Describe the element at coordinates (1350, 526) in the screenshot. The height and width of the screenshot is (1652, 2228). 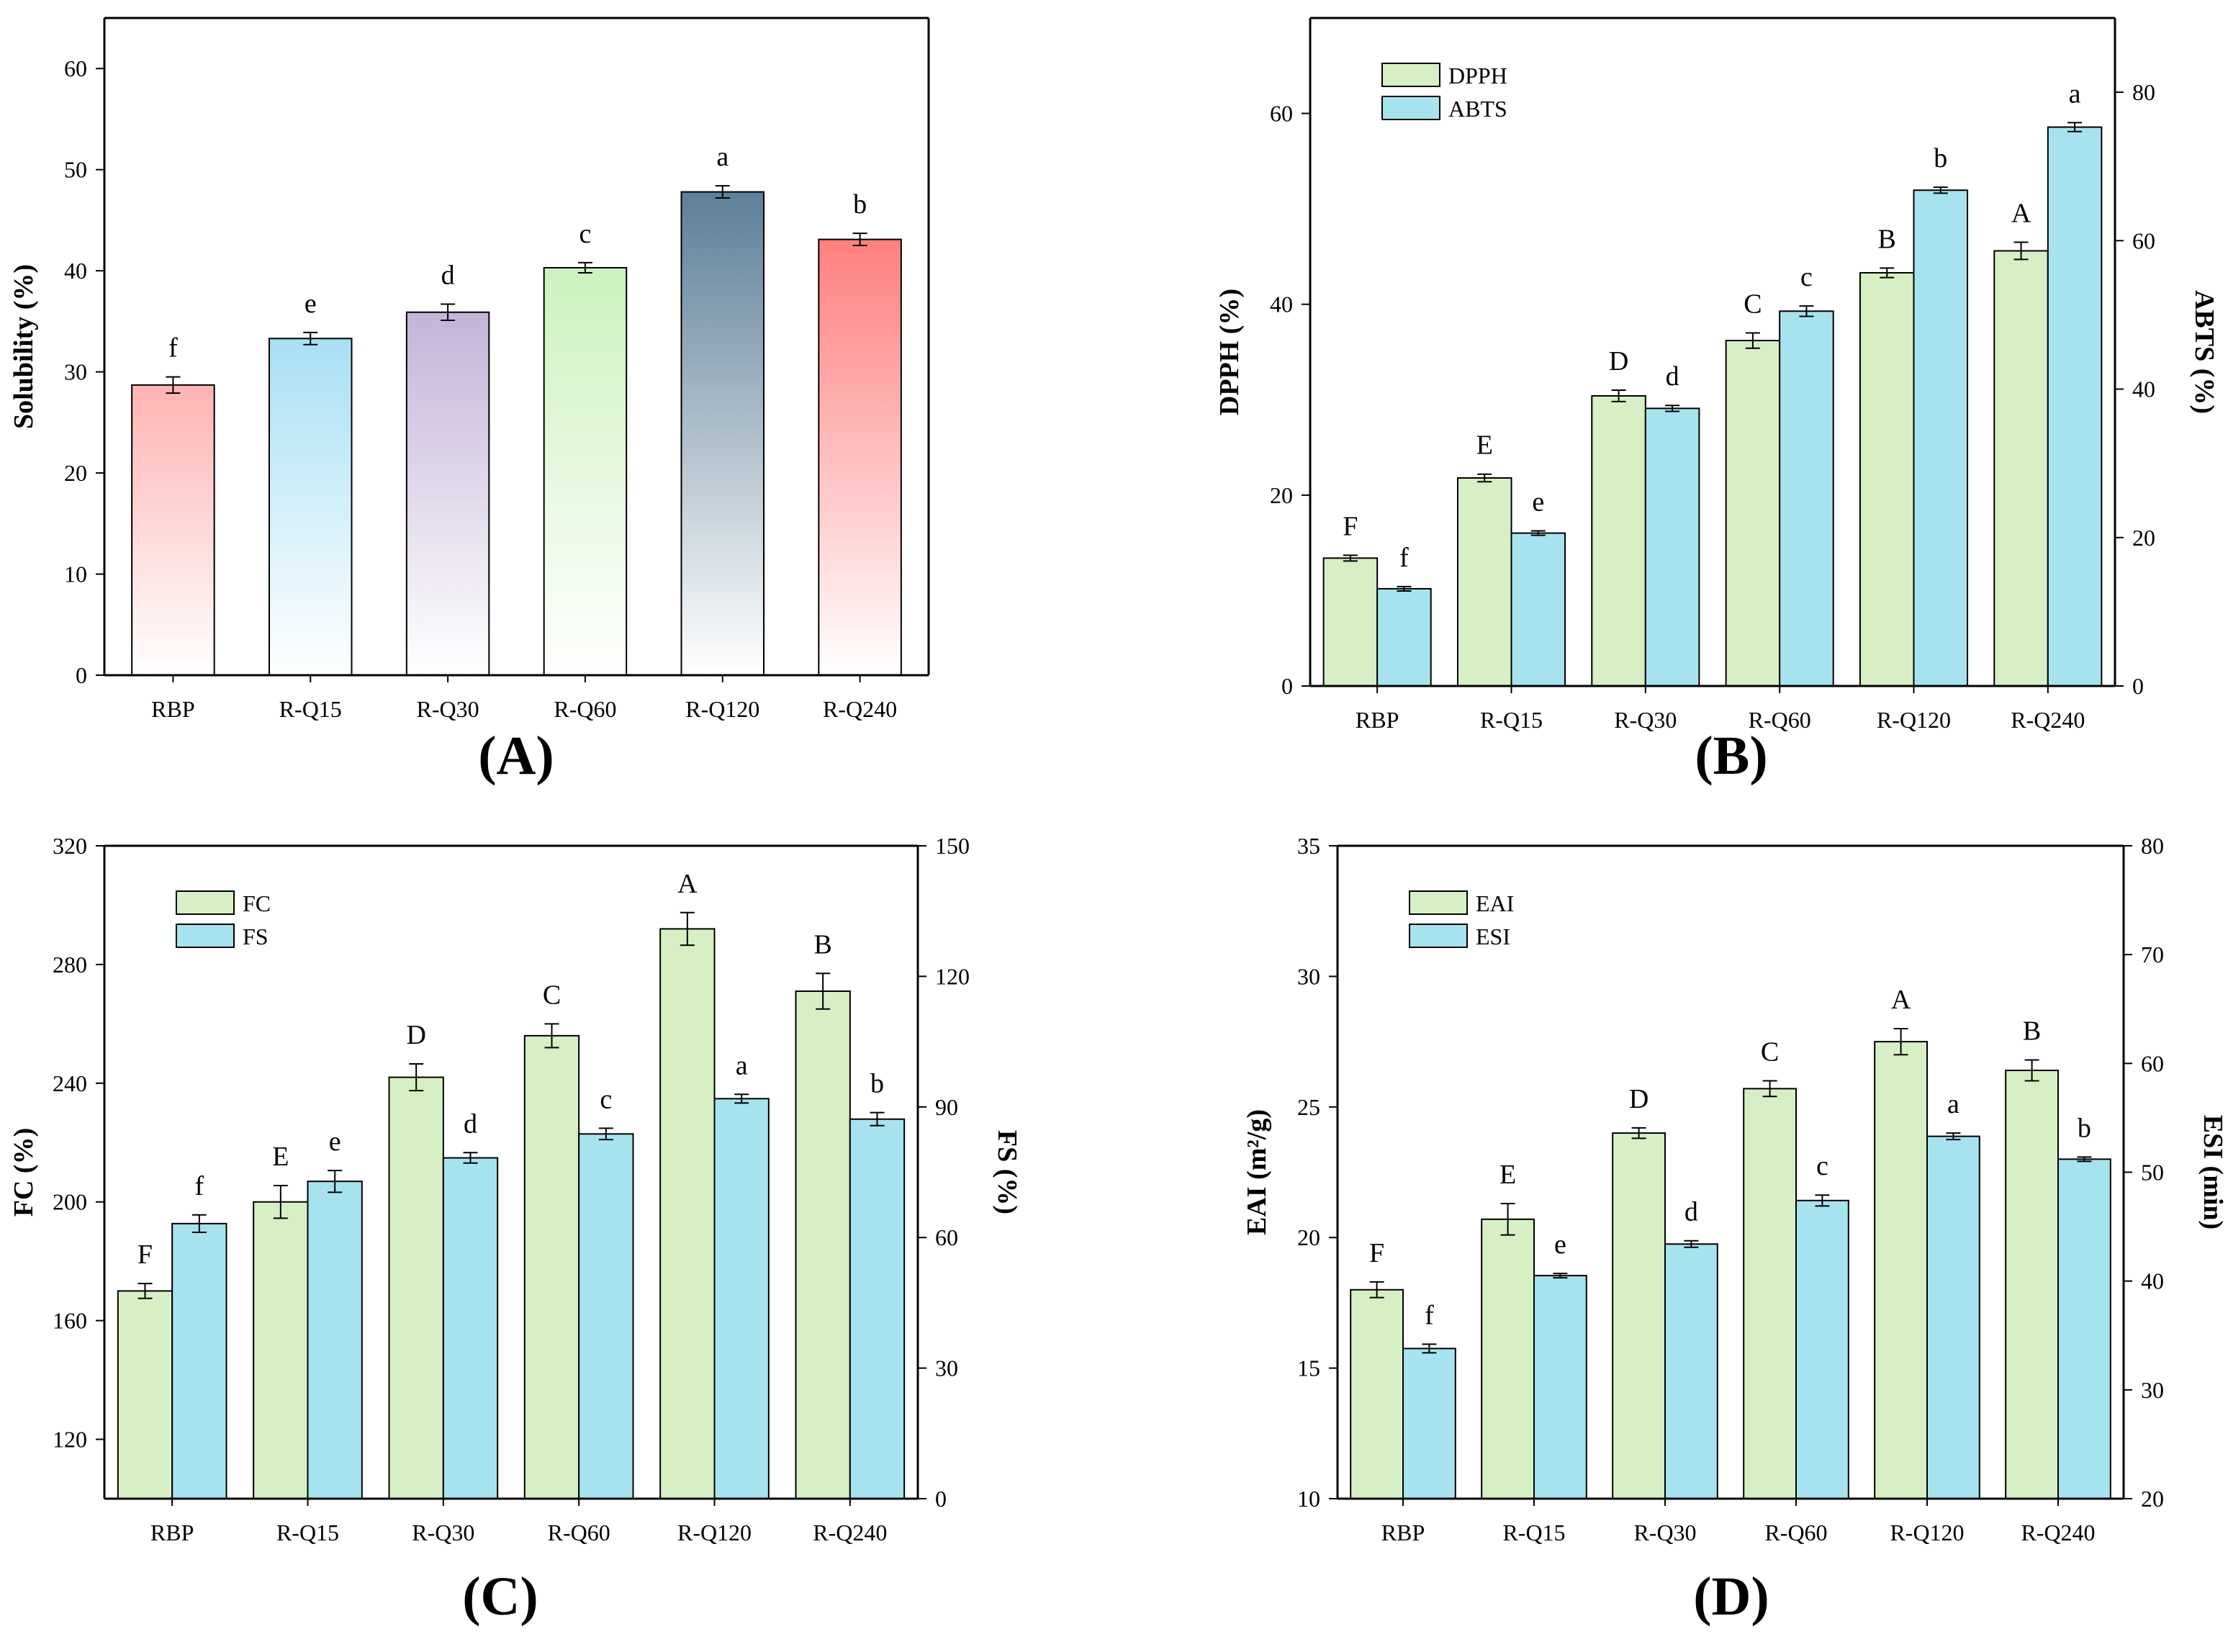
I see `sig-letter-dpph-rbp: F` at that location.